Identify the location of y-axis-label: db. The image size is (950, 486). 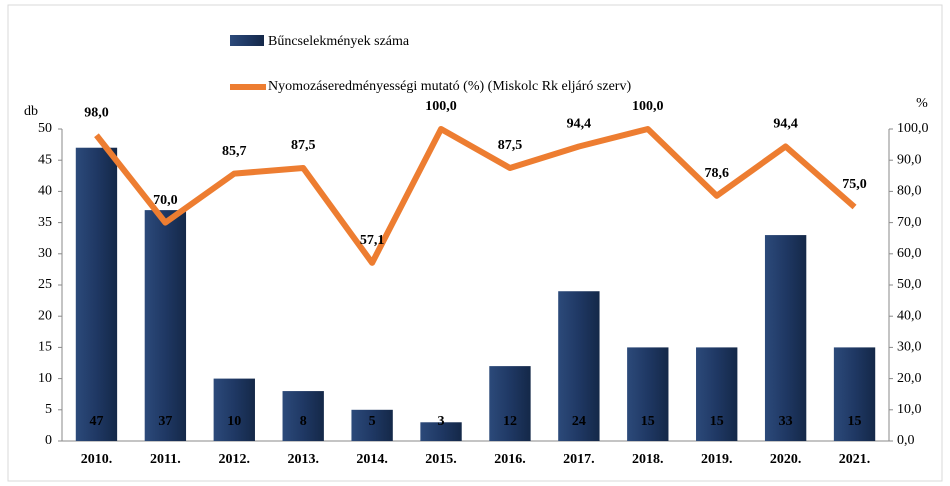
(31, 111).